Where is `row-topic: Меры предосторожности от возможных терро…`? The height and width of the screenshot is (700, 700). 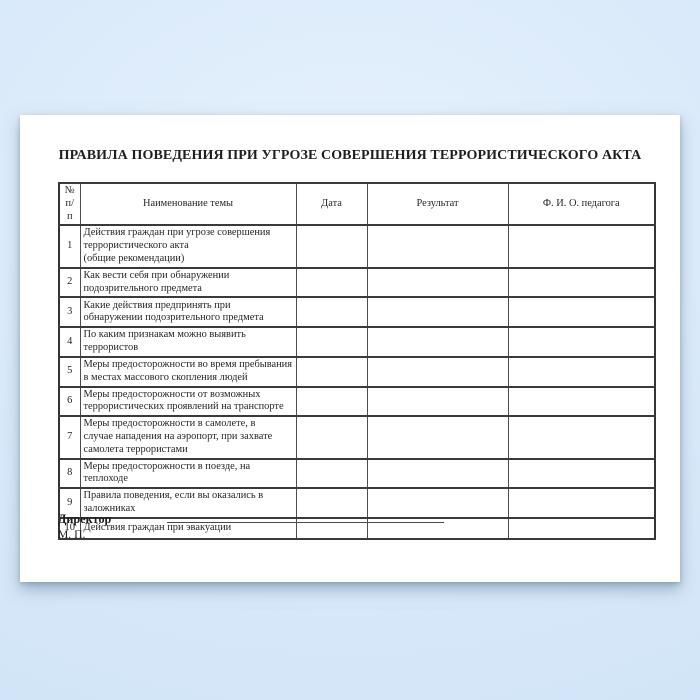 row-topic: Меры предосторожности от возможных терро… is located at coordinates (188, 401).